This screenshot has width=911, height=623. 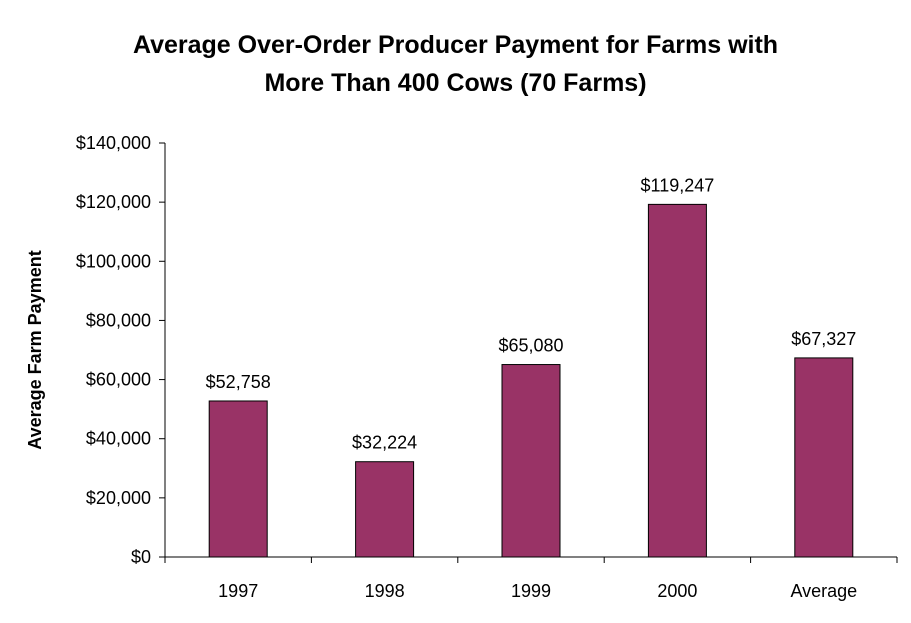 I want to click on bar-1998, so click(x=385, y=509).